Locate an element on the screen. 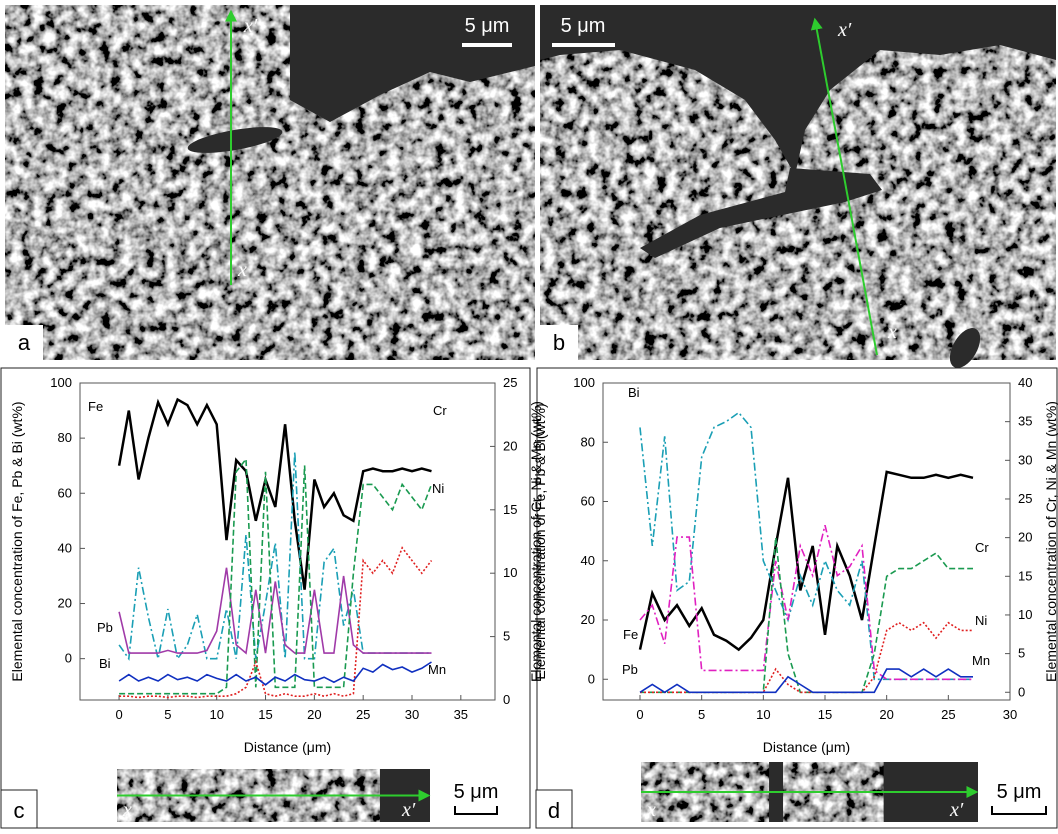  panel-label: a is located at coordinates (24, 342).